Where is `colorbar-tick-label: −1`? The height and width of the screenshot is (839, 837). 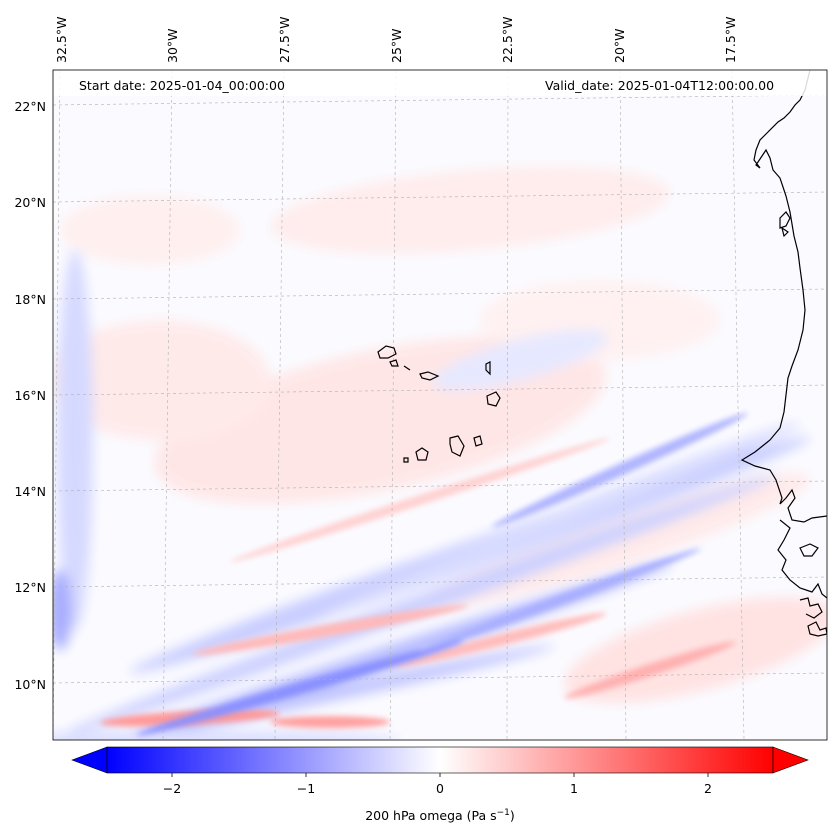 colorbar-tick-label: −1 is located at coordinates (306, 788).